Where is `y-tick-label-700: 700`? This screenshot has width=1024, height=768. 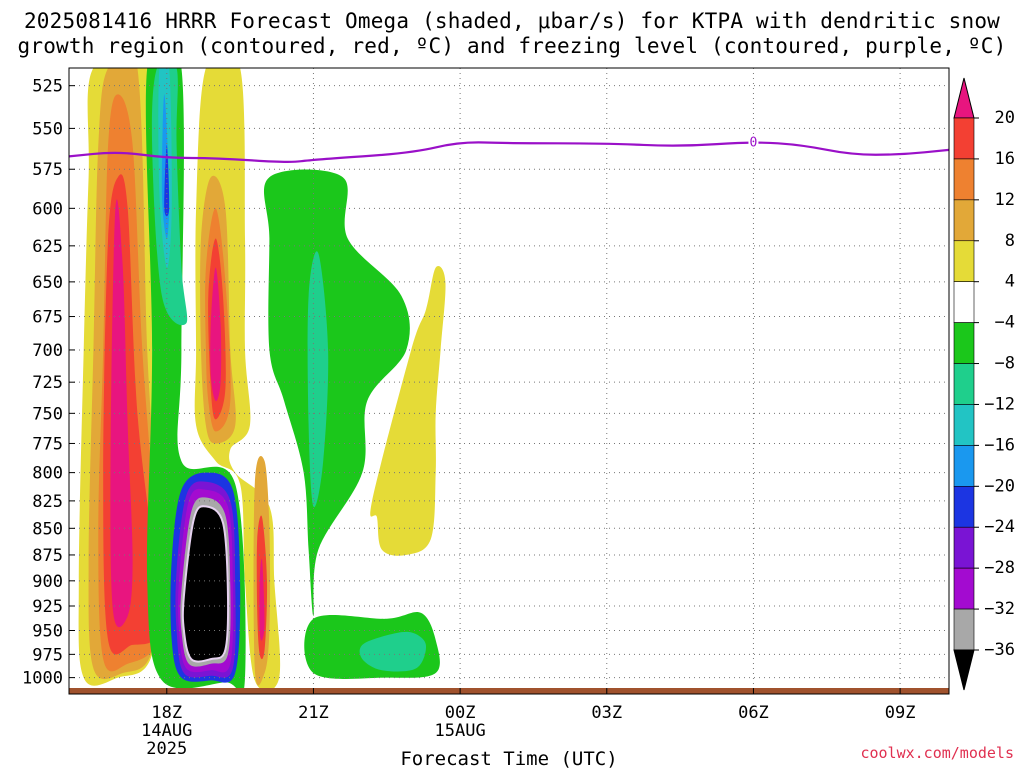 y-tick-label-700: 700 is located at coordinates (47, 351).